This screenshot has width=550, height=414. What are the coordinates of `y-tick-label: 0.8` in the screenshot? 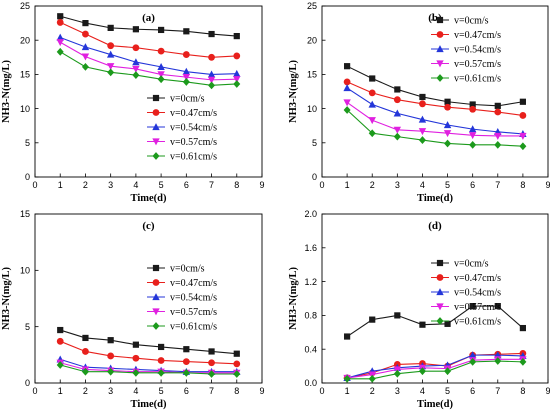 It's located at (310, 316).